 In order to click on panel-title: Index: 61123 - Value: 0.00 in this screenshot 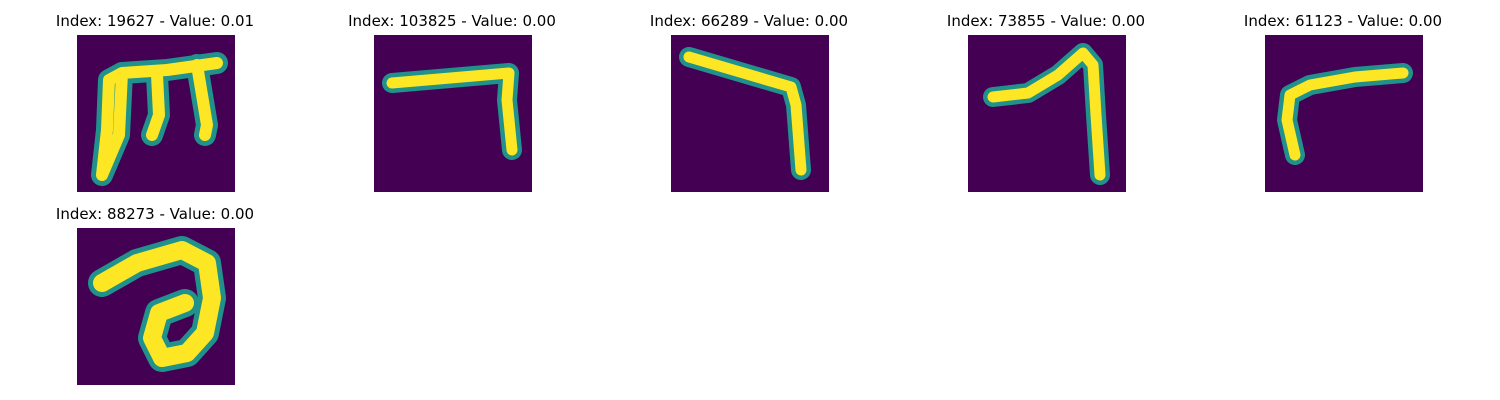, I will do `click(1343, 21)`.